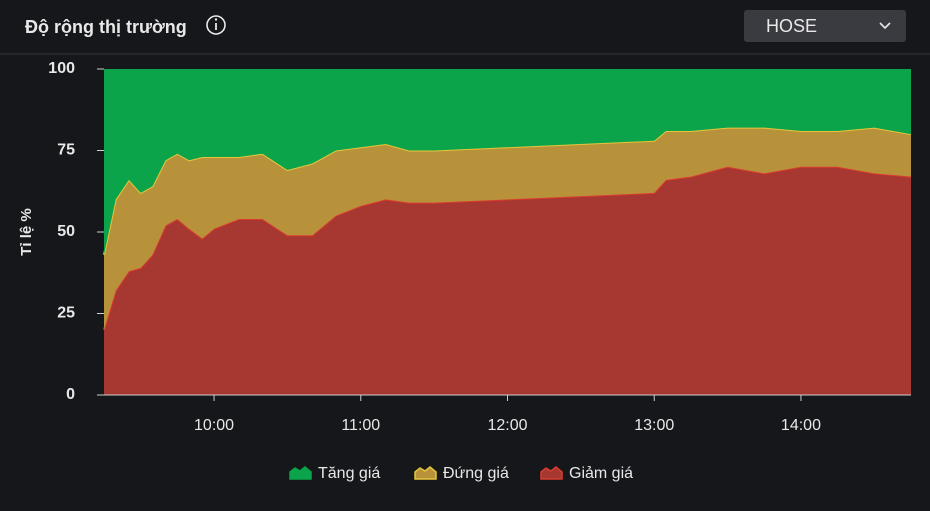 The height and width of the screenshot is (511, 930). What do you see at coordinates (601, 473) in the screenshot?
I see `legend-label: Giảm giá` at bounding box center [601, 473].